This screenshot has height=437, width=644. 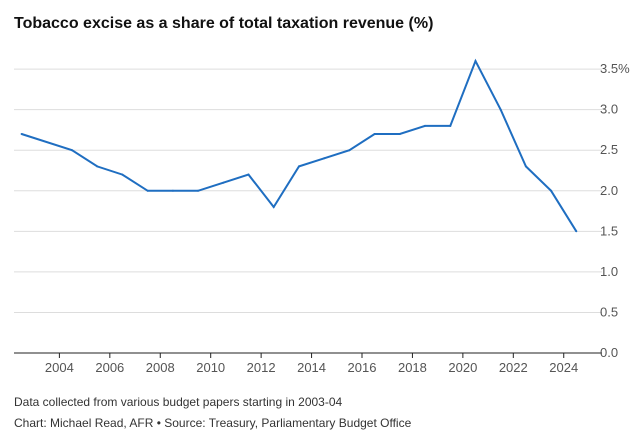 What do you see at coordinates (261, 367) in the screenshot?
I see `x-tick-label: 2012` at bounding box center [261, 367].